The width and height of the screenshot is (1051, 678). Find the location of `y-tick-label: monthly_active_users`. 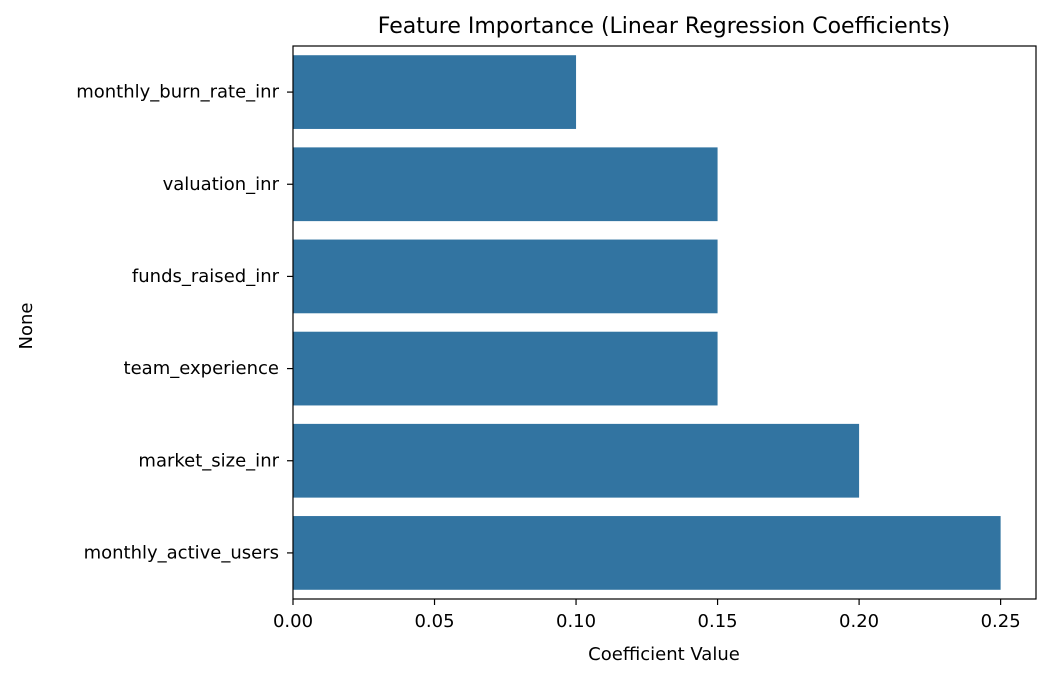

y-tick-label: monthly_active_users is located at coordinates (181, 552).